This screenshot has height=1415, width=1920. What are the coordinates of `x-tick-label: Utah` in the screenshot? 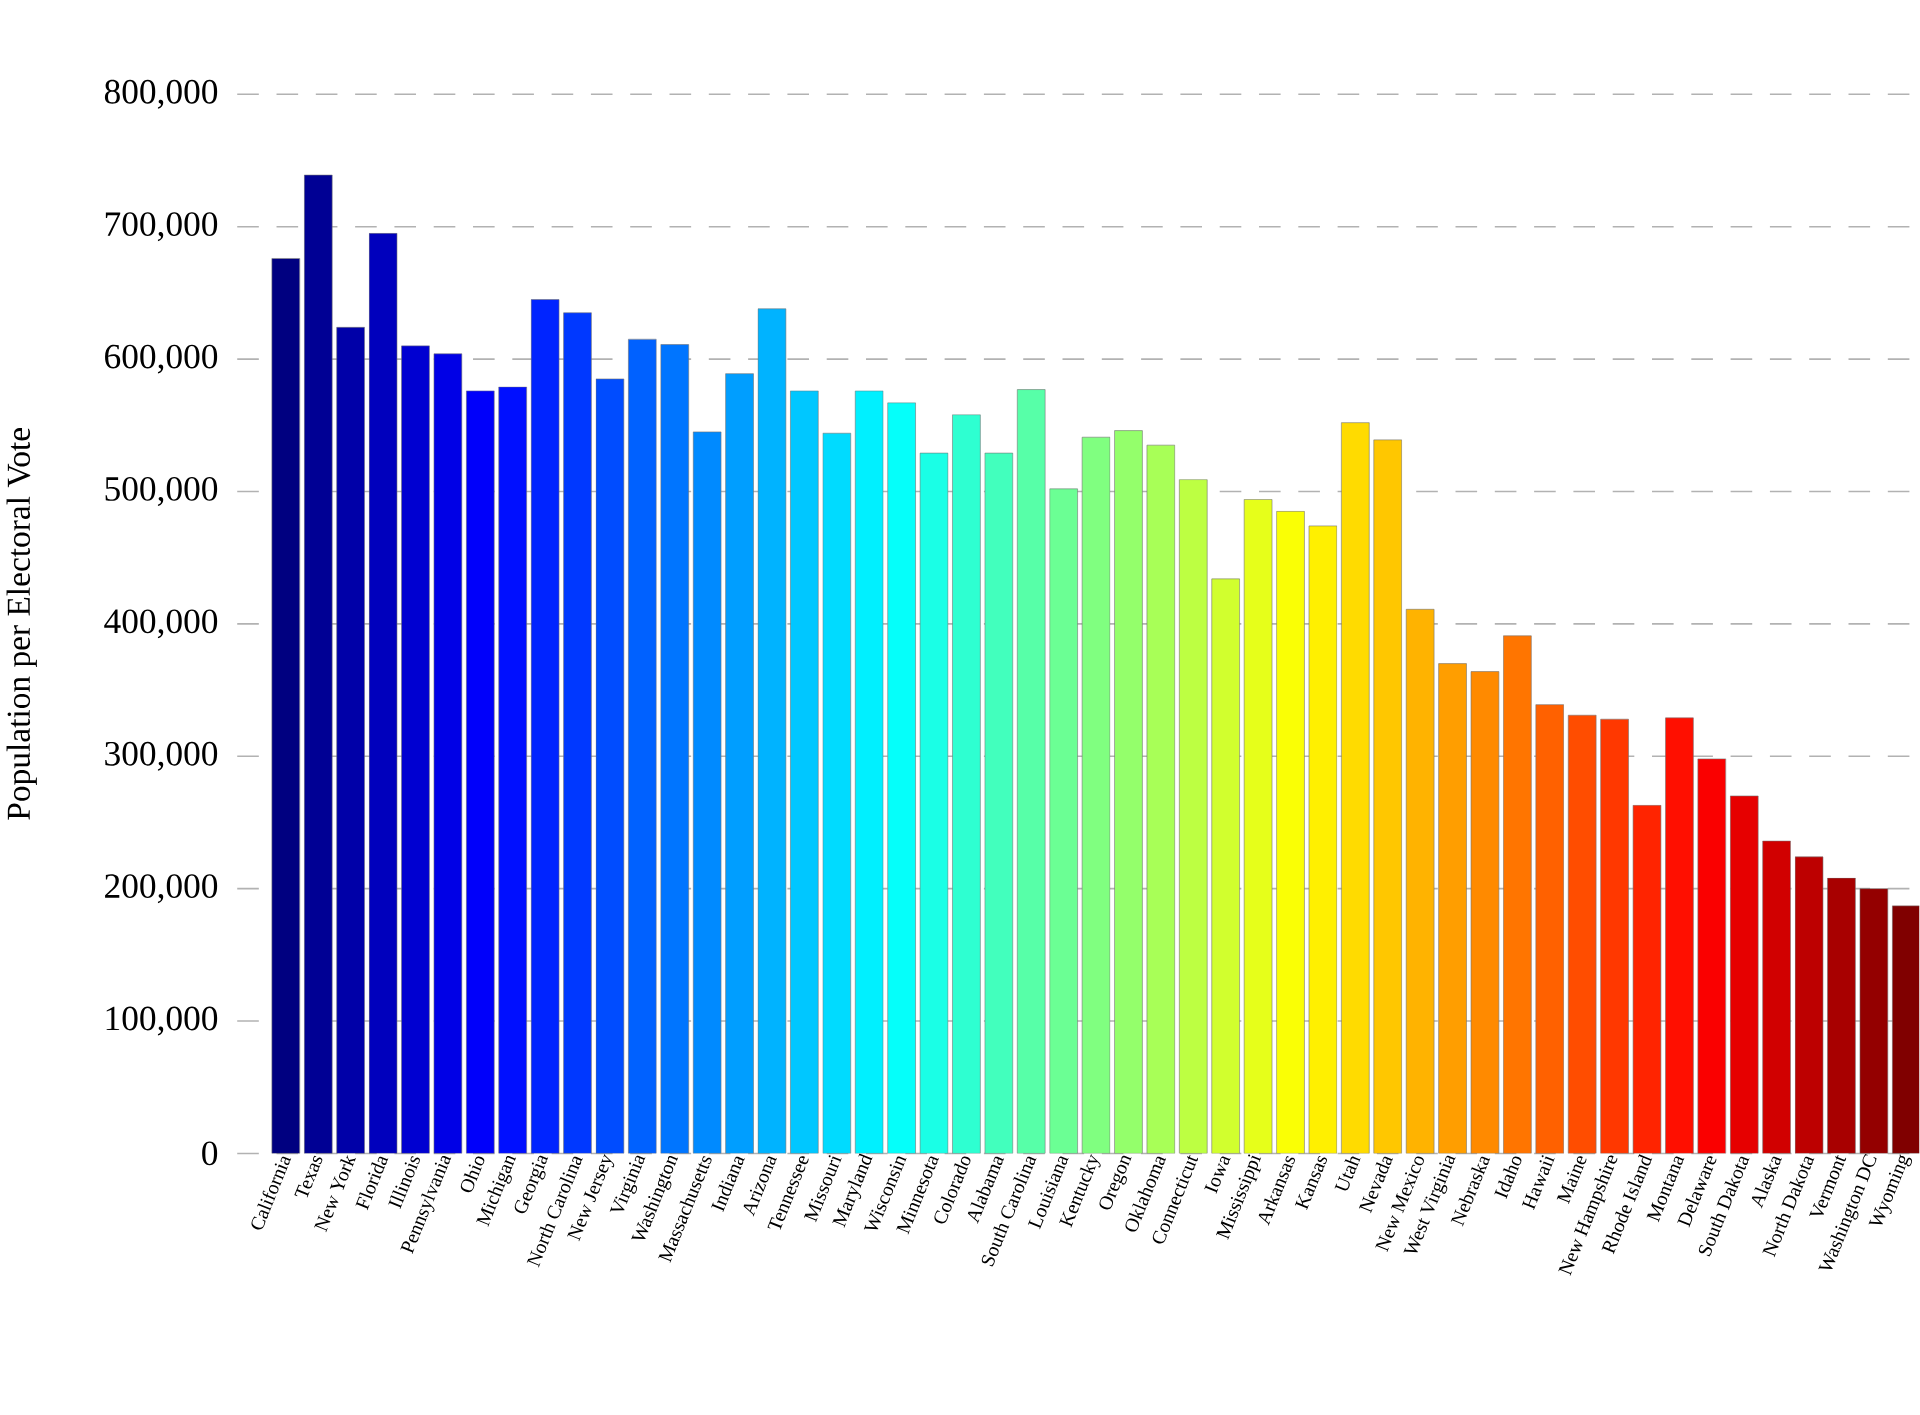 It's located at (1347, 1173).